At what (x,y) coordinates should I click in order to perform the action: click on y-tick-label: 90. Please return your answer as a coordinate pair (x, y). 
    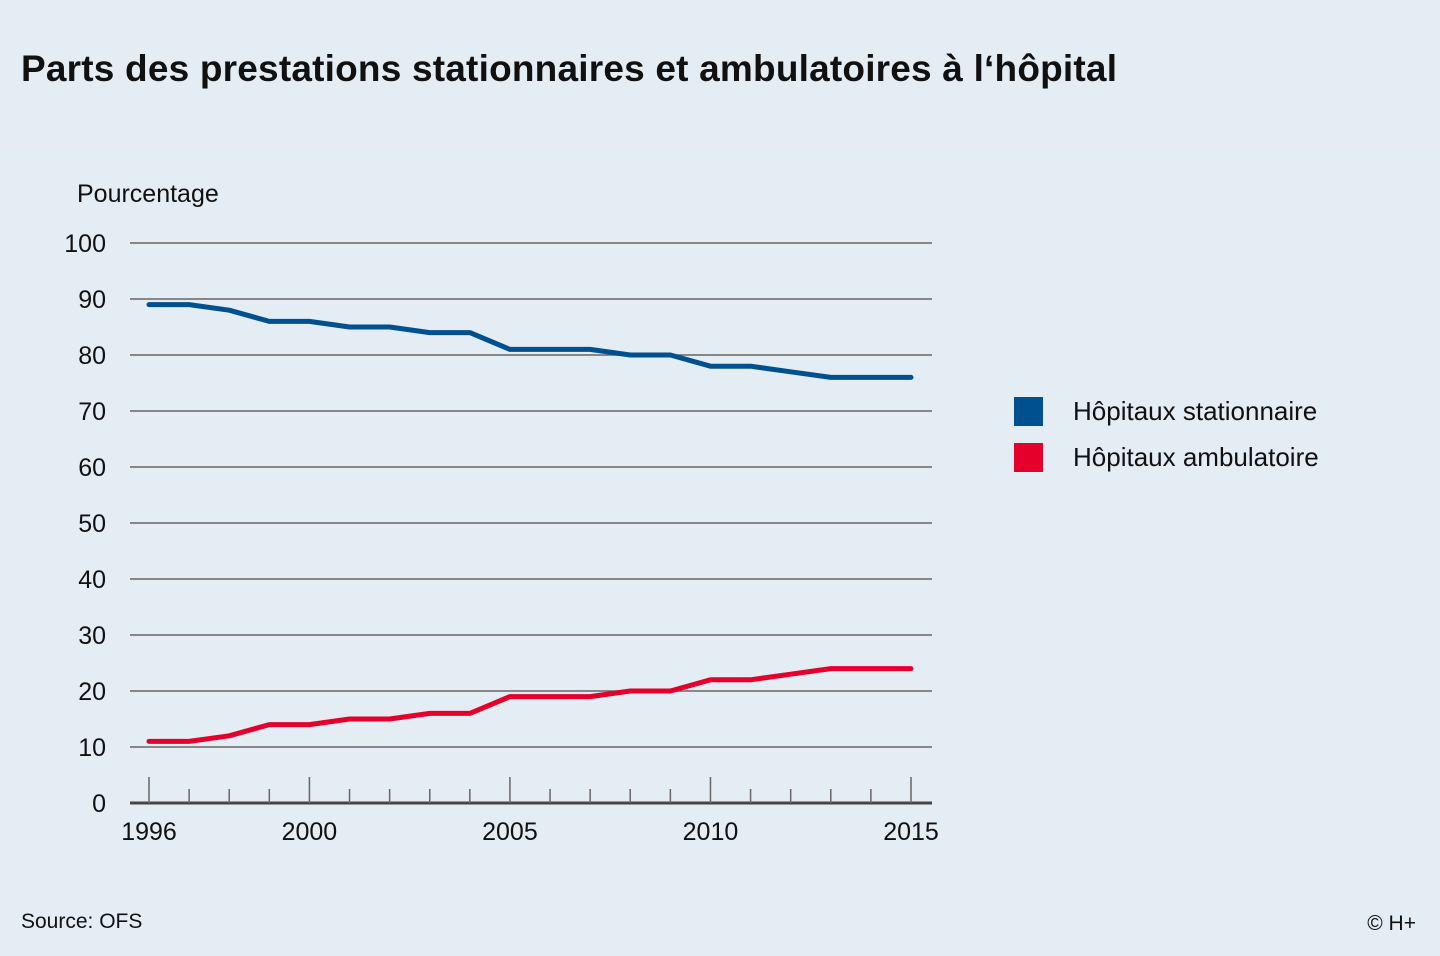
    Looking at the image, I should click on (92, 300).